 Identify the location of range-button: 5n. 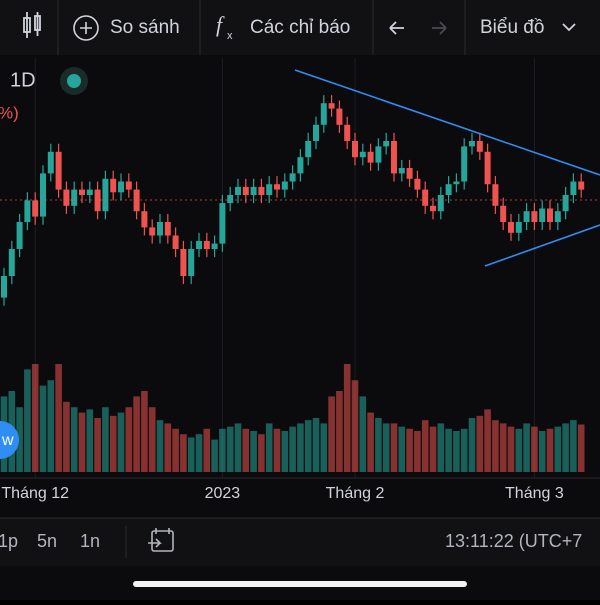
(47, 541).